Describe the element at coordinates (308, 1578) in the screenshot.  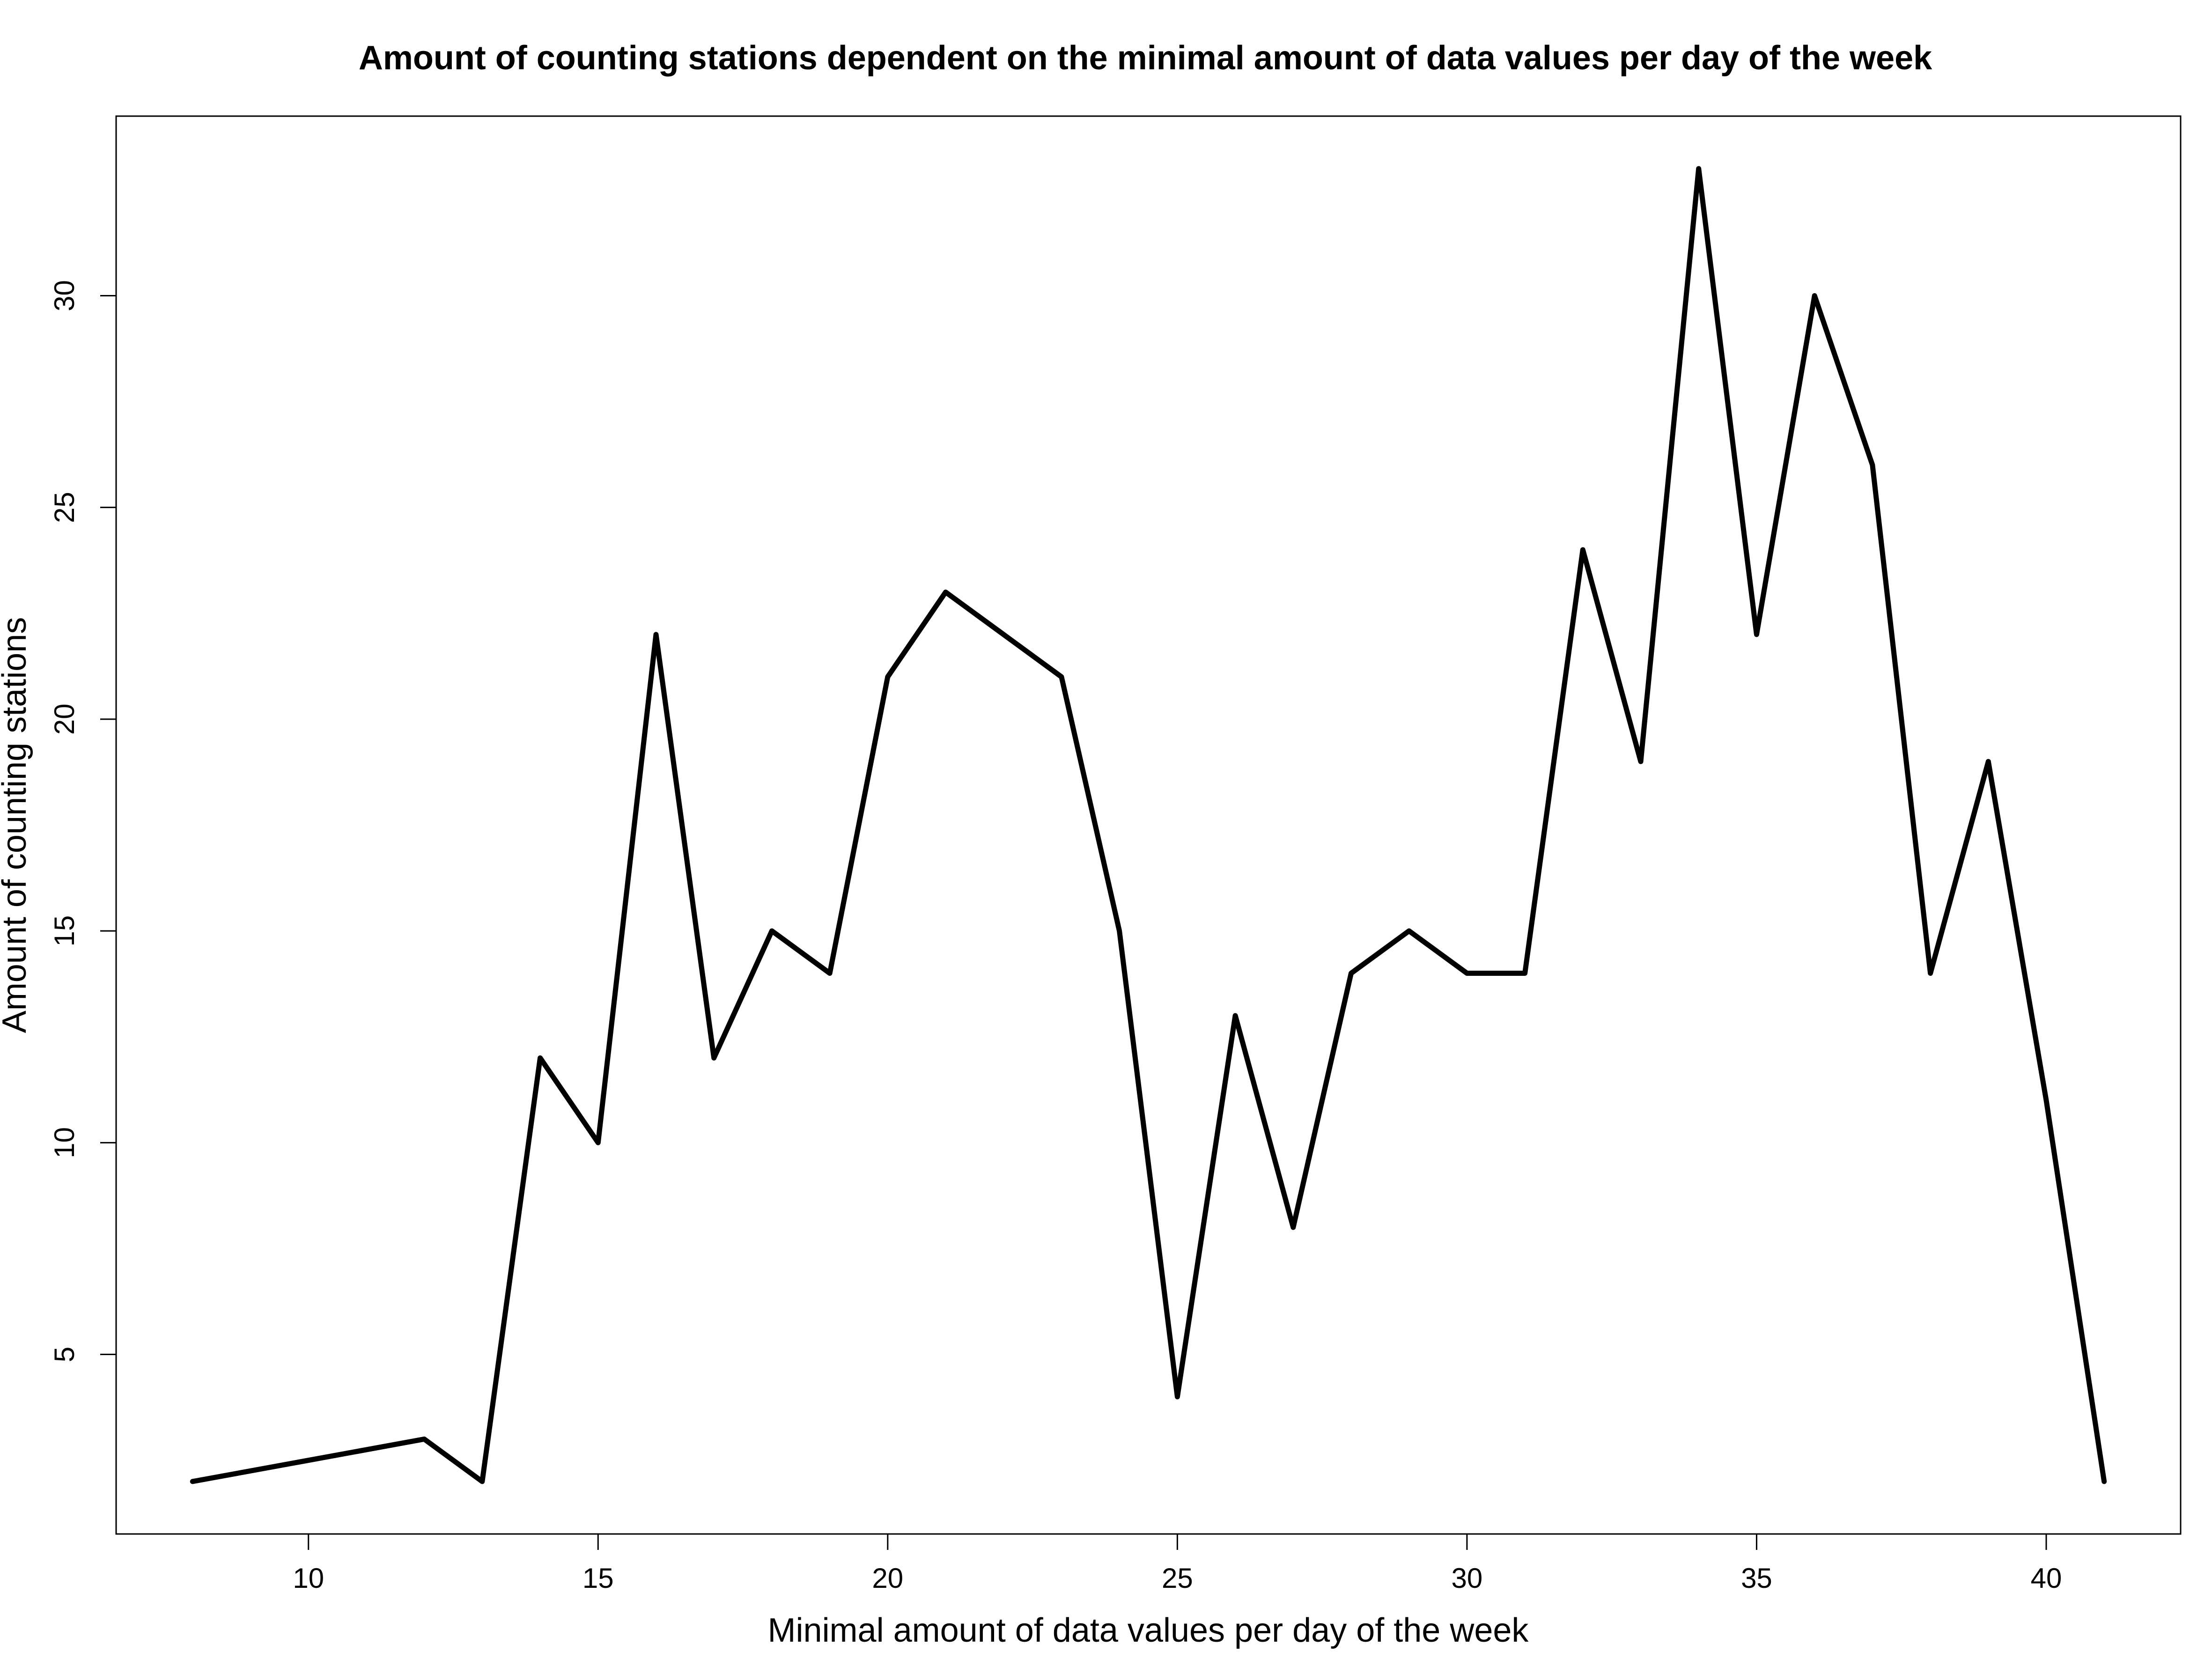
I see `x-tick-label: 10` at that location.